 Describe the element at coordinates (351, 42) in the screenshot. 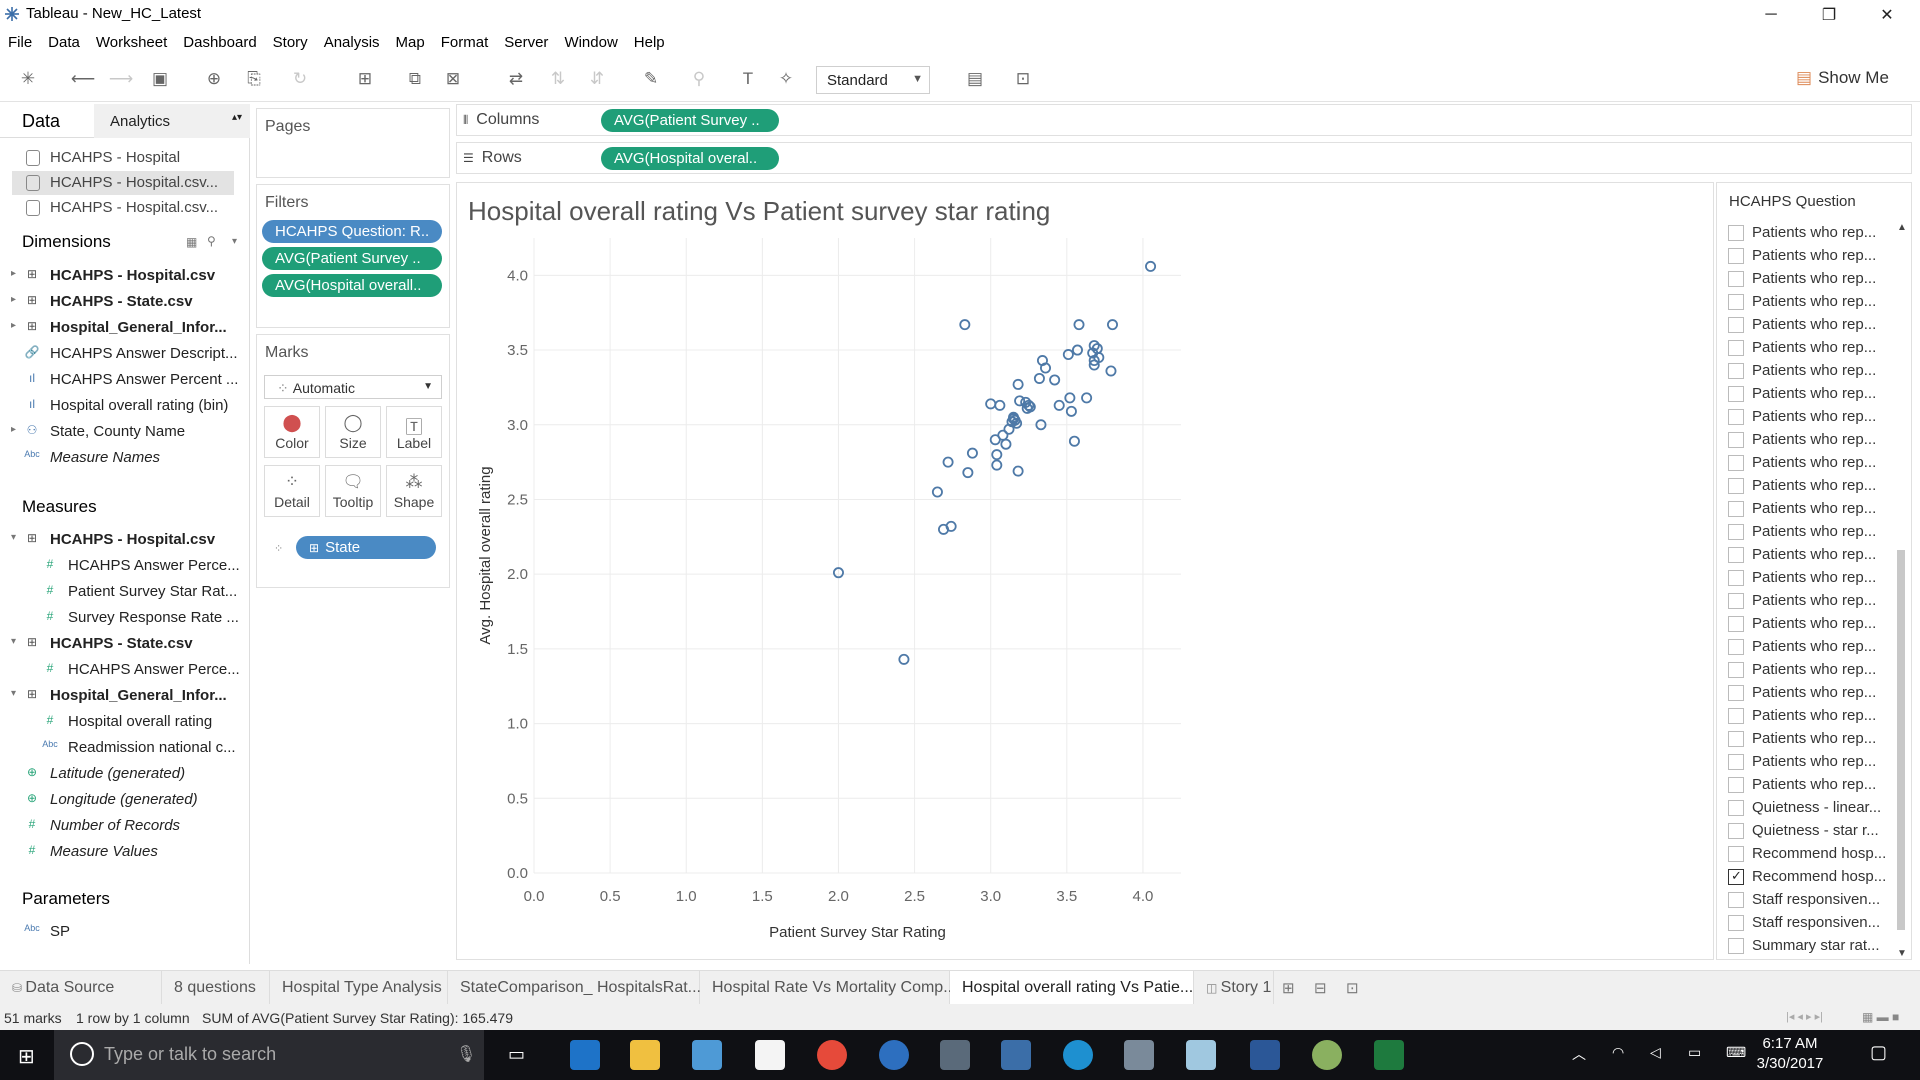

I see `menu-analysis: Analysis` at that location.